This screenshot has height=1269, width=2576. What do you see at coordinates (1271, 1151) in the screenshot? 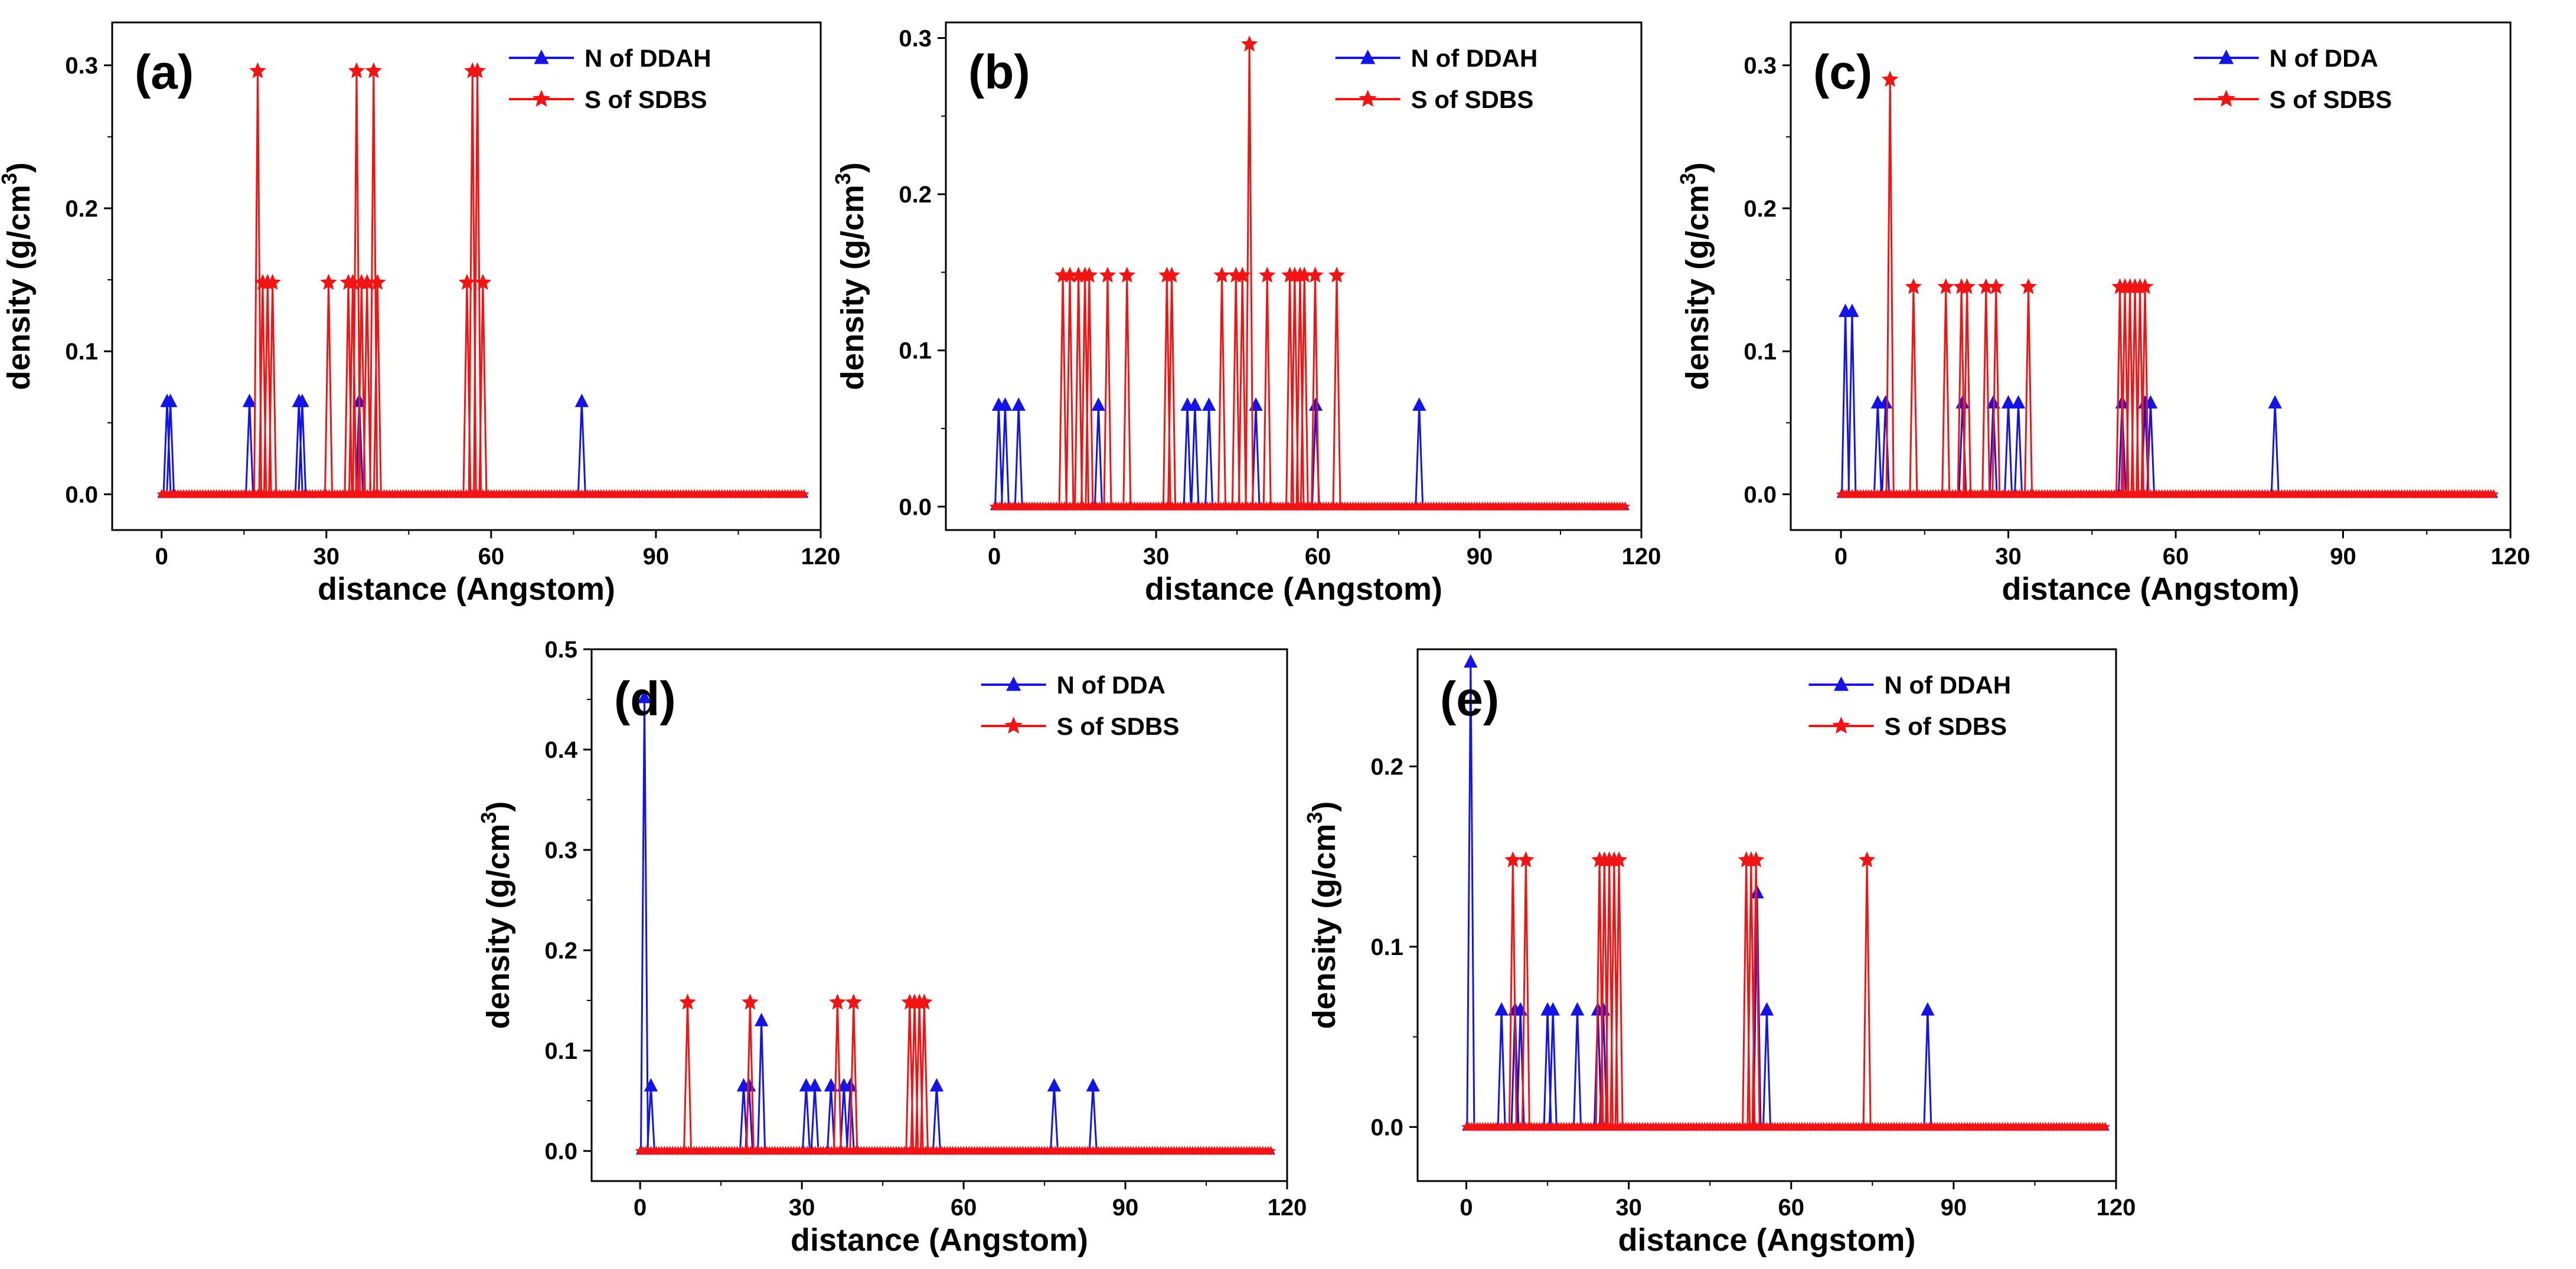
I see `data-point-marker` at bounding box center [1271, 1151].